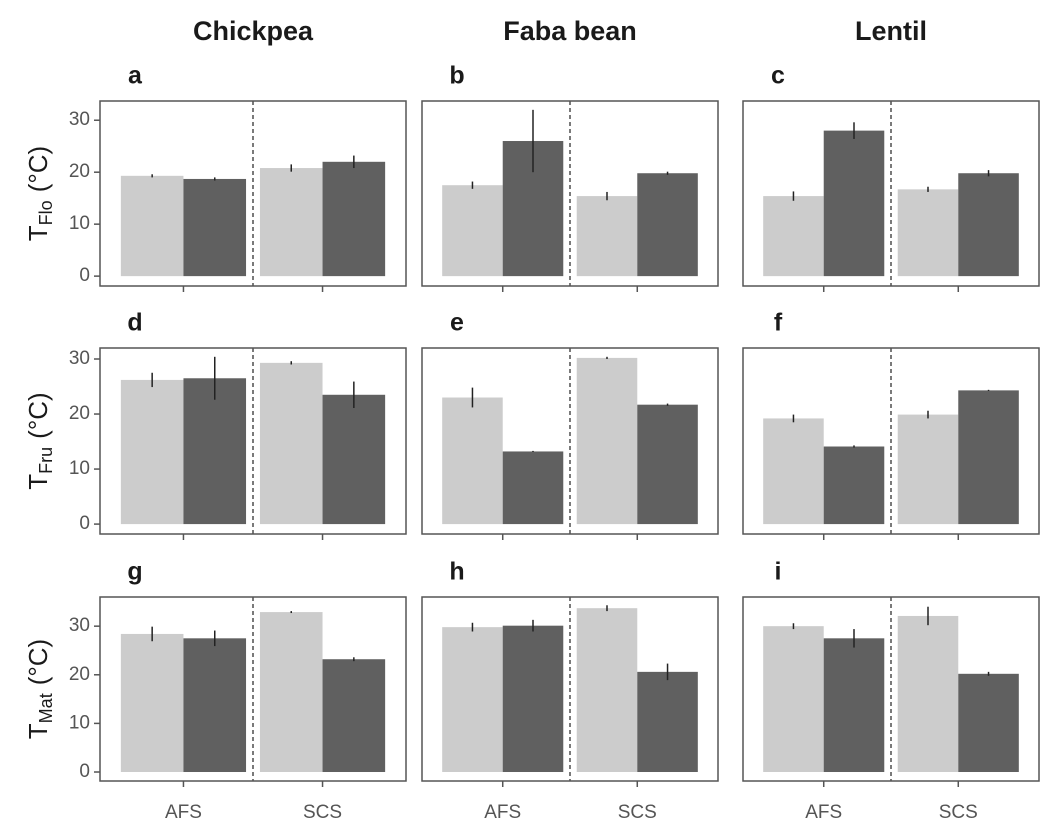 The width and height of the screenshot is (1040, 827). I want to click on label-subscript: Fru, so click(46, 460).